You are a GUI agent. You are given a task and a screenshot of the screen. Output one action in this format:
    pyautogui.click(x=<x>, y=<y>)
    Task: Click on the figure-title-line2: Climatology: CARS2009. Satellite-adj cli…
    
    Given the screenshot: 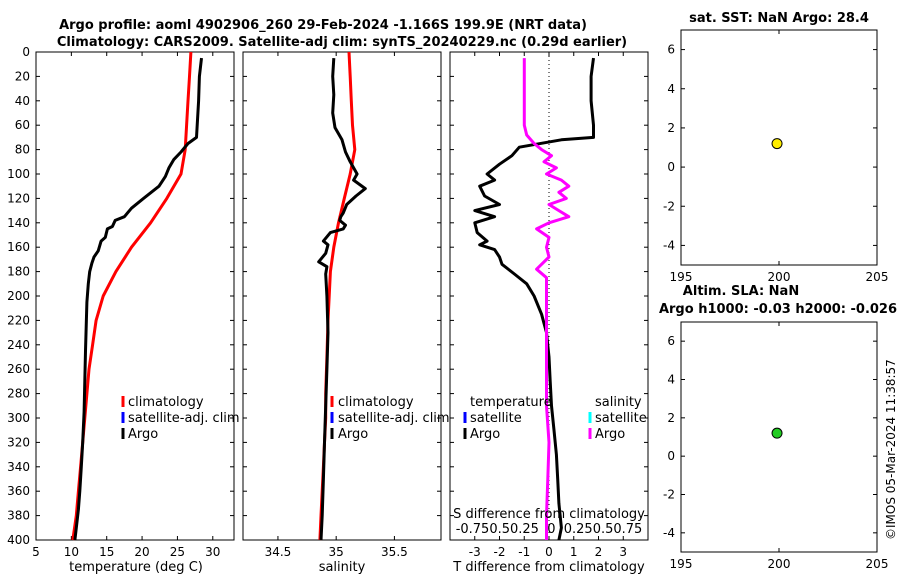 What is the action you would take?
    pyautogui.click(x=342, y=42)
    